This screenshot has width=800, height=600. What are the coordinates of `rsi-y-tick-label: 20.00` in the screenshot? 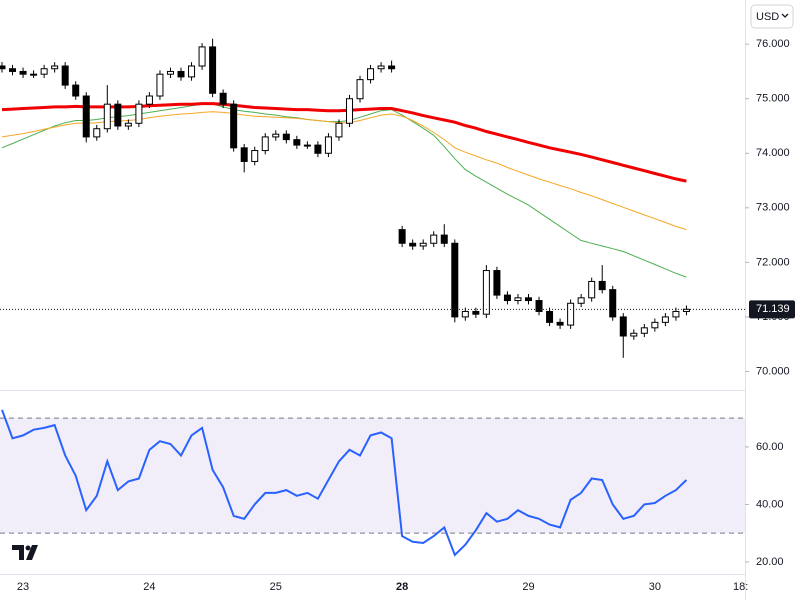 It's located at (770, 562).